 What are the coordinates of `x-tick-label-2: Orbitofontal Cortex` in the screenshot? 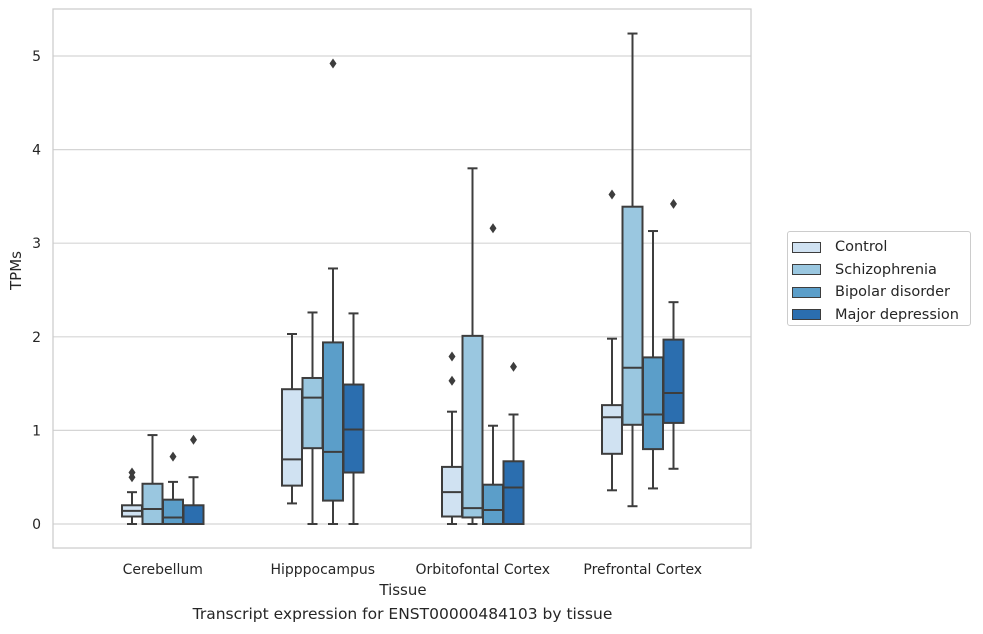 It's located at (482, 570).